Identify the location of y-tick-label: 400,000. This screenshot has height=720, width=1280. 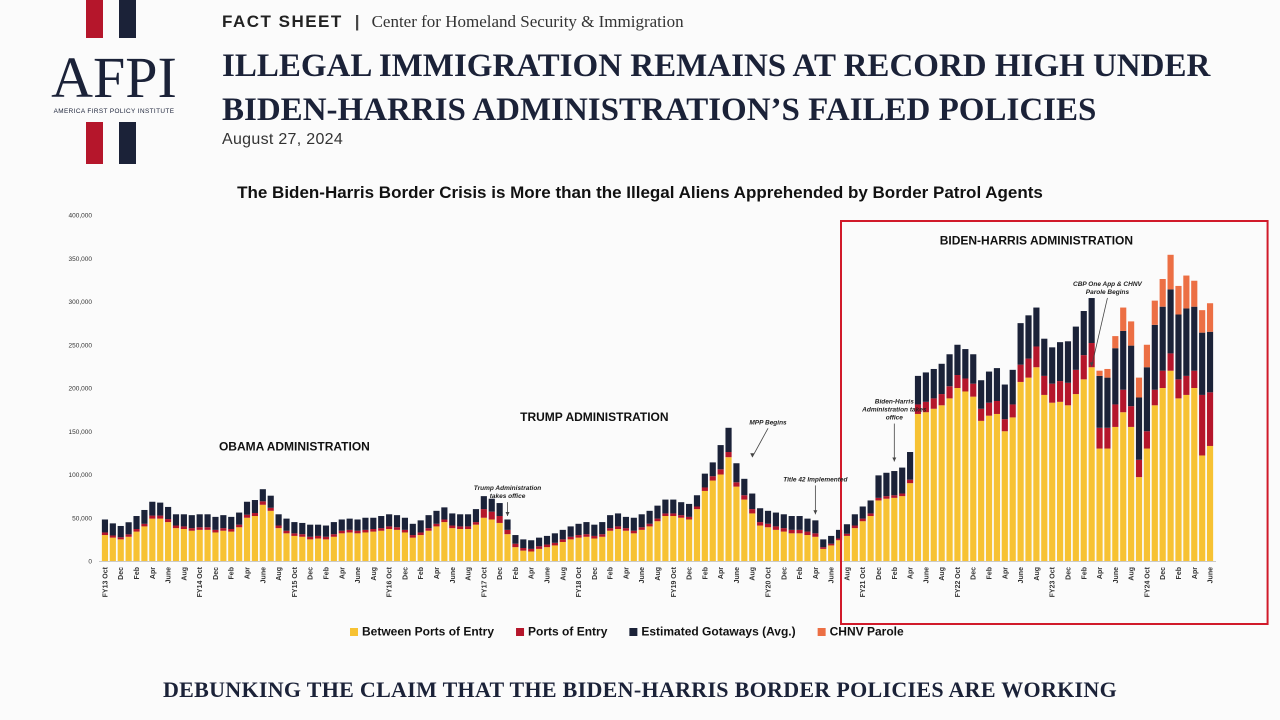
(81, 216).